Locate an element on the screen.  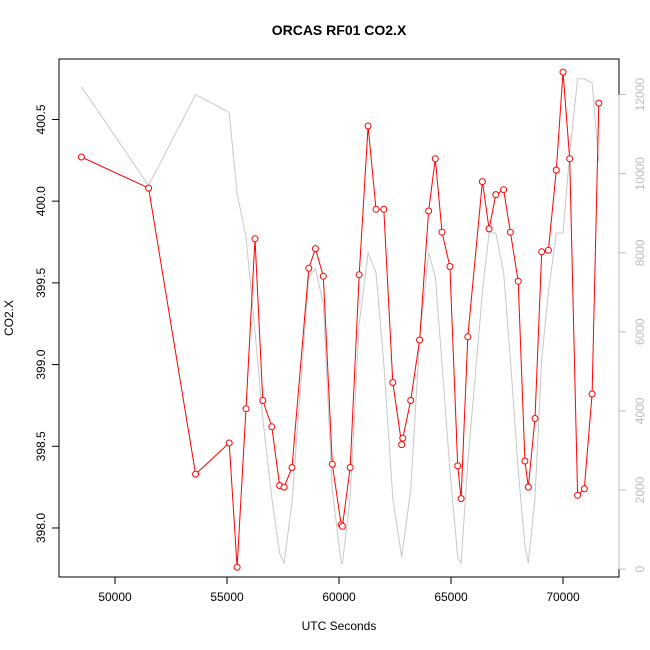
y-axis-right: 0 2000 4000 6000 8000 10000 12000 is located at coordinates (632, 325).